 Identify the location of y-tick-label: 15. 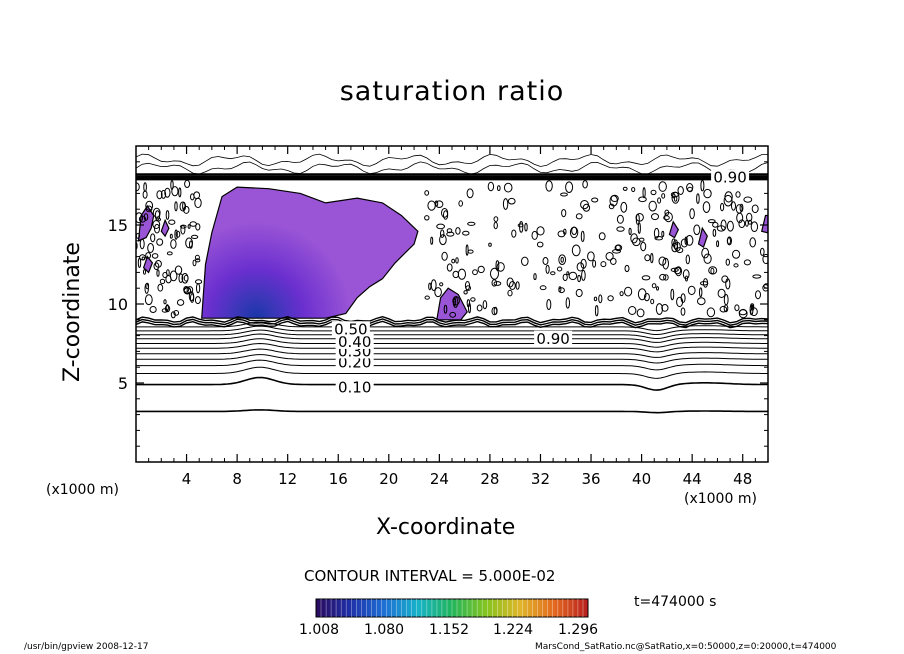
(118, 225).